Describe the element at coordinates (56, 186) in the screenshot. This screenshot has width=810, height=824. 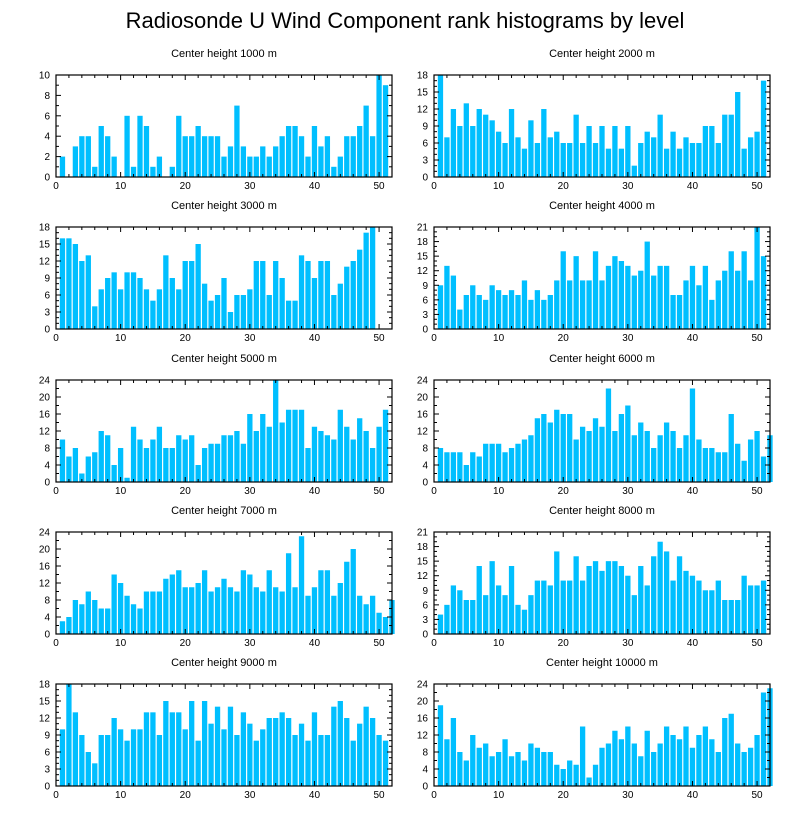
I see `x-tick-label: 0` at that location.